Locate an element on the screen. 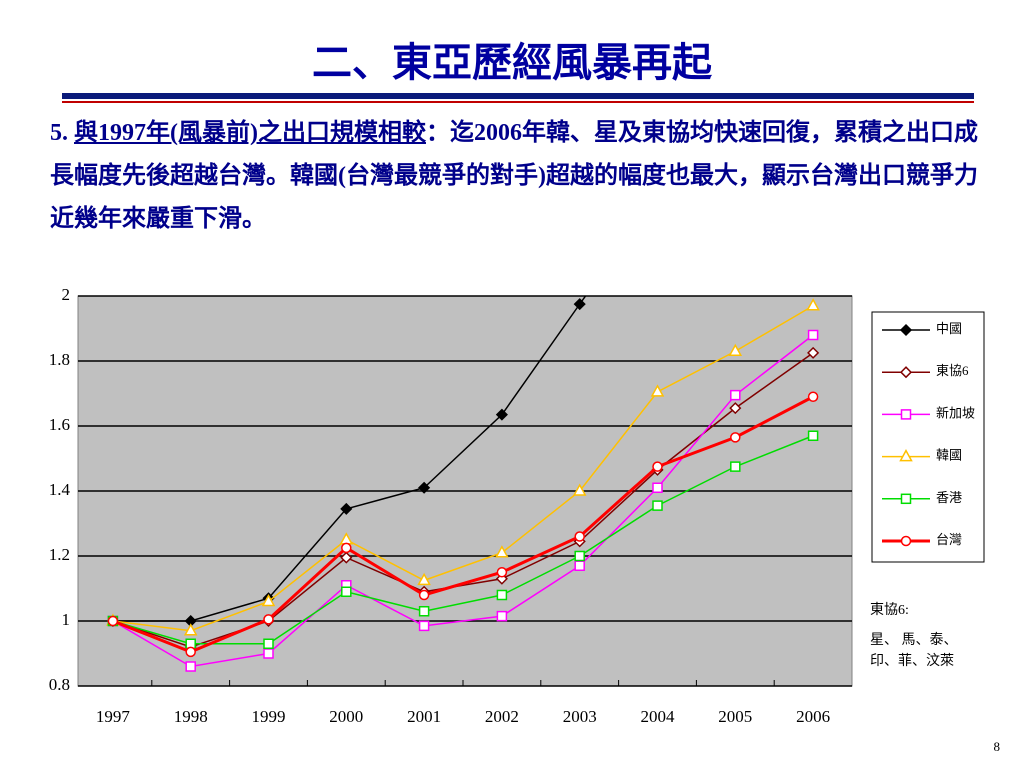 The height and width of the screenshot is (768, 1024). x-tick-label: 1997 is located at coordinates (113, 716).